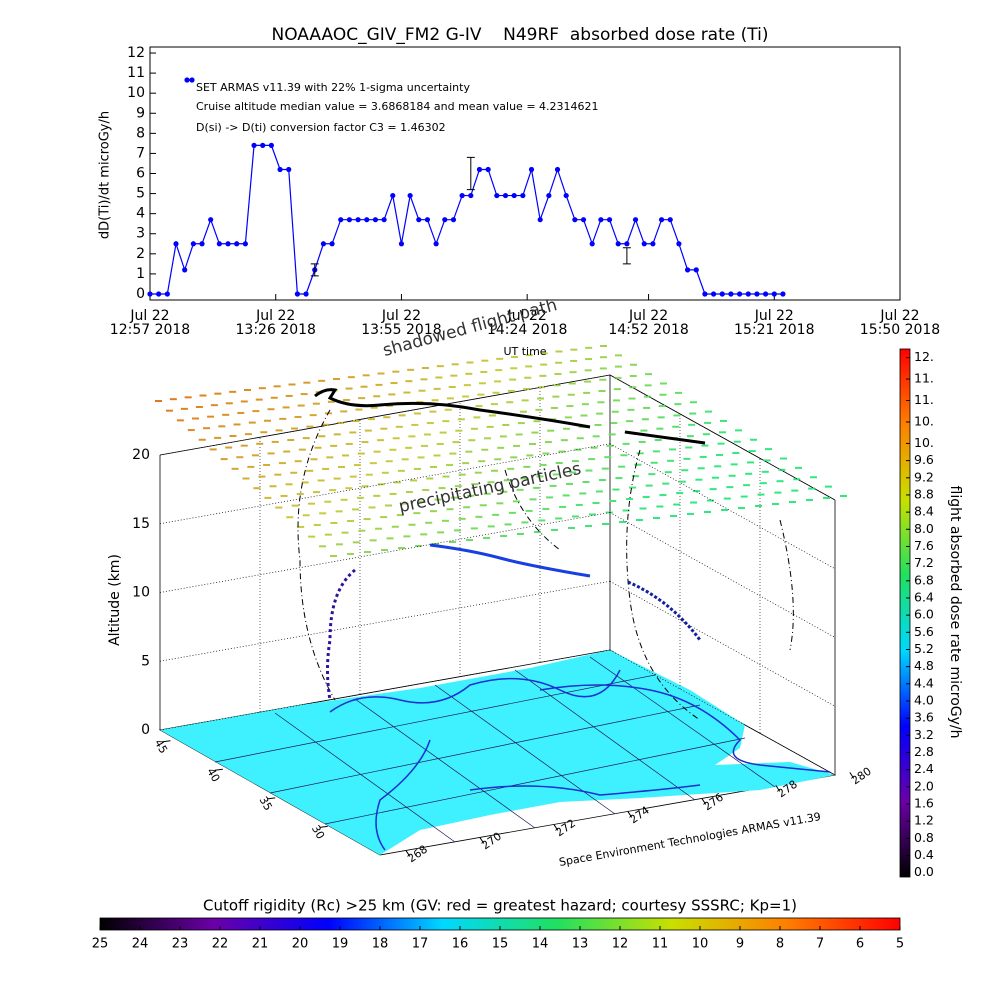  What do you see at coordinates (192, 80) in the screenshot?
I see `legend-marker` at bounding box center [192, 80].